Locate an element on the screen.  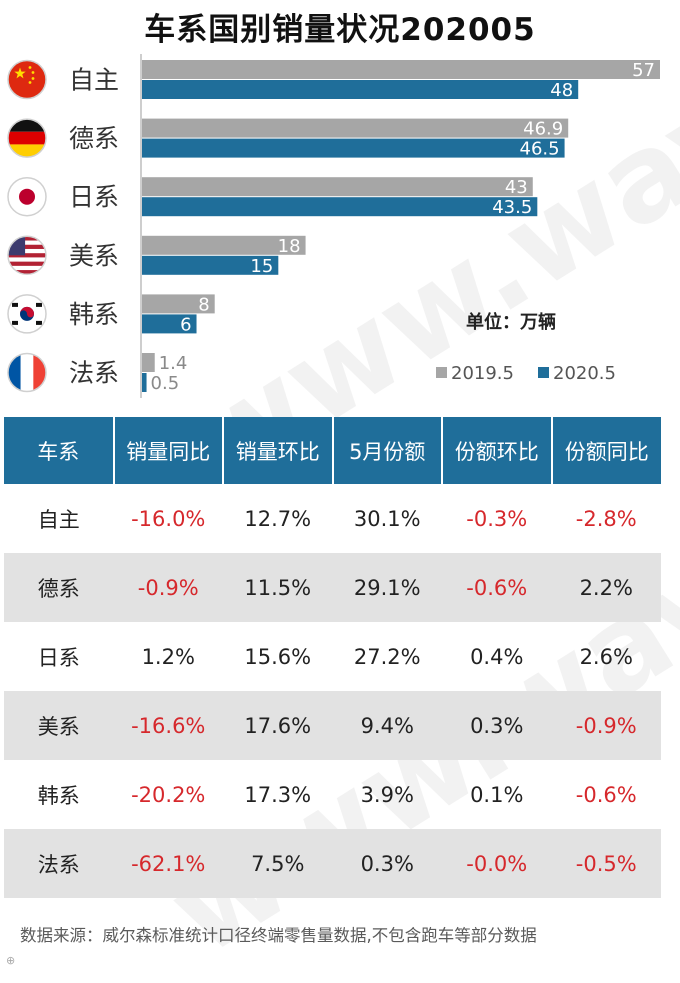
data-label: 8 is located at coordinates (203, 304).